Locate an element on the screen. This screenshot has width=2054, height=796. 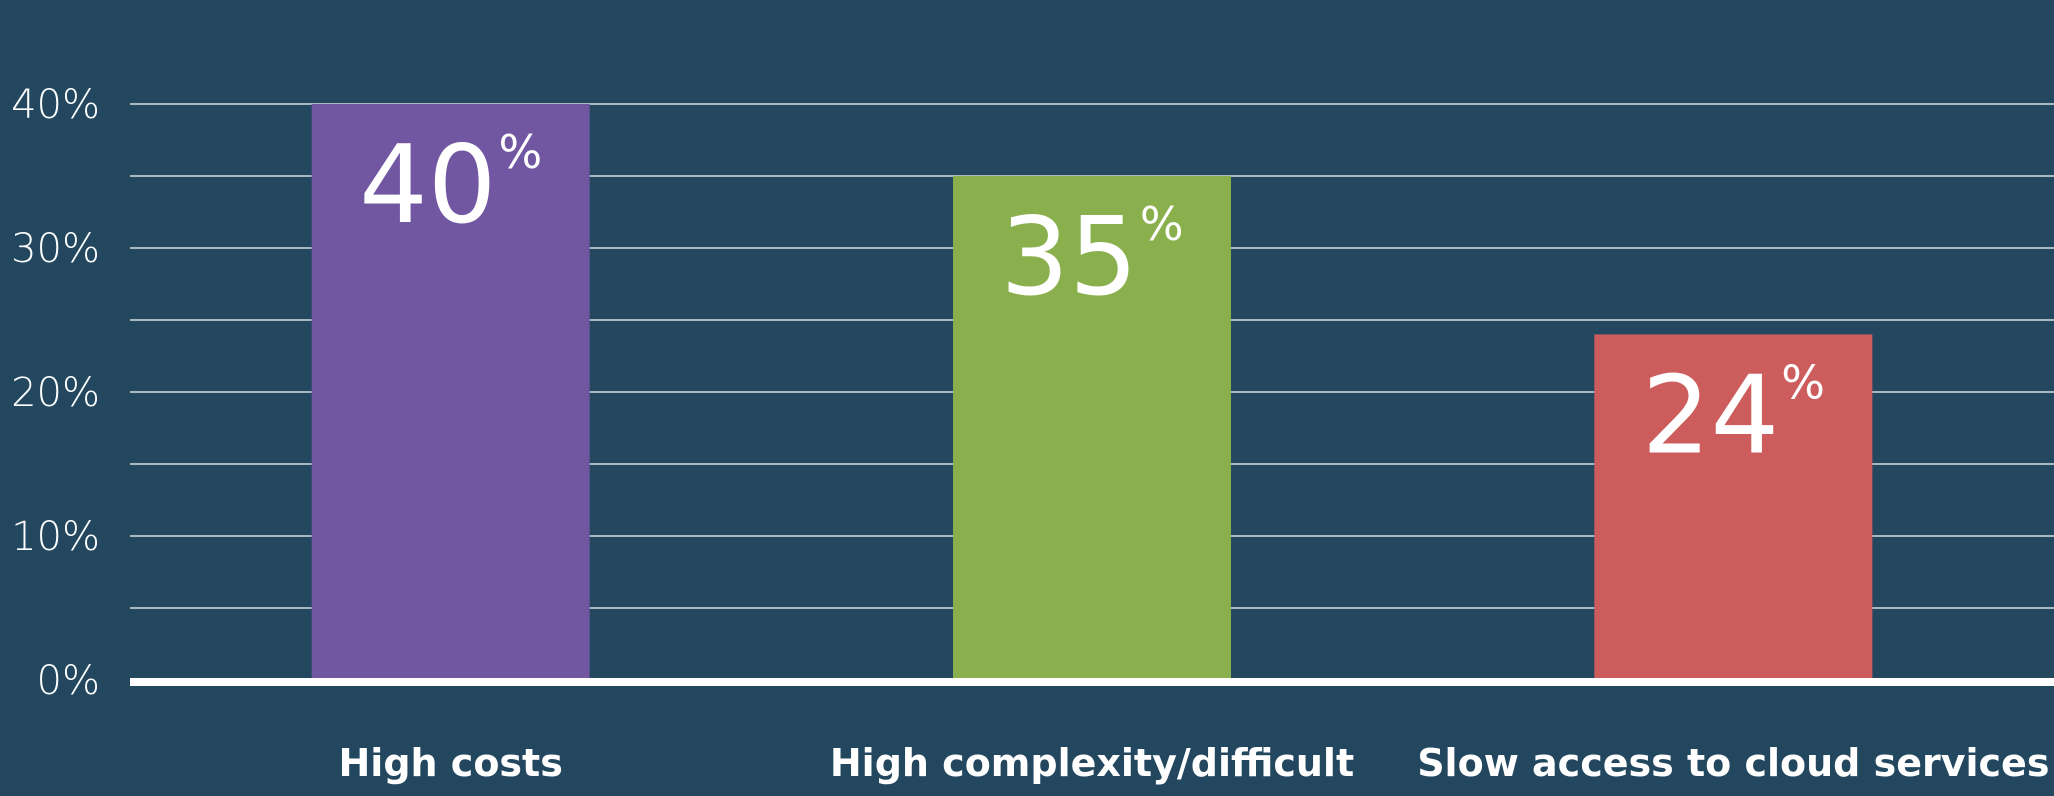
y-tick-label: 20% is located at coordinates (55, 393).